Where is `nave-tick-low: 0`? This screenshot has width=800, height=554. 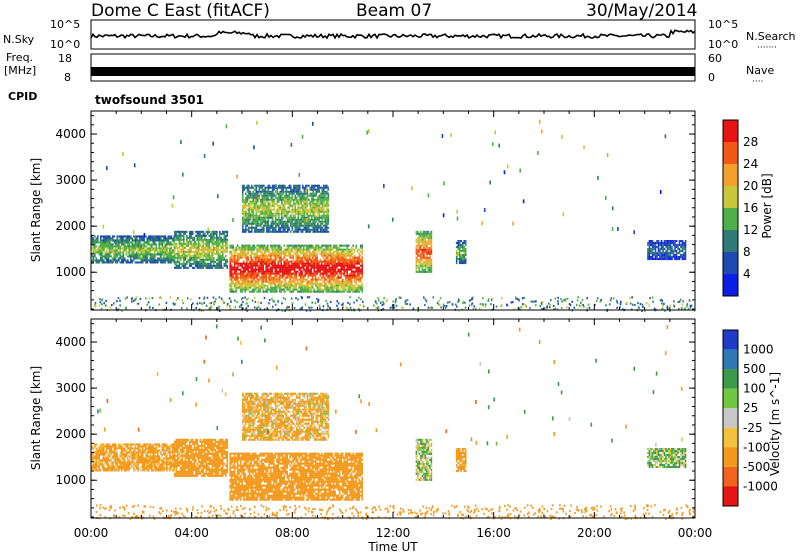
nave-tick-low: 0 is located at coordinates (711, 77).